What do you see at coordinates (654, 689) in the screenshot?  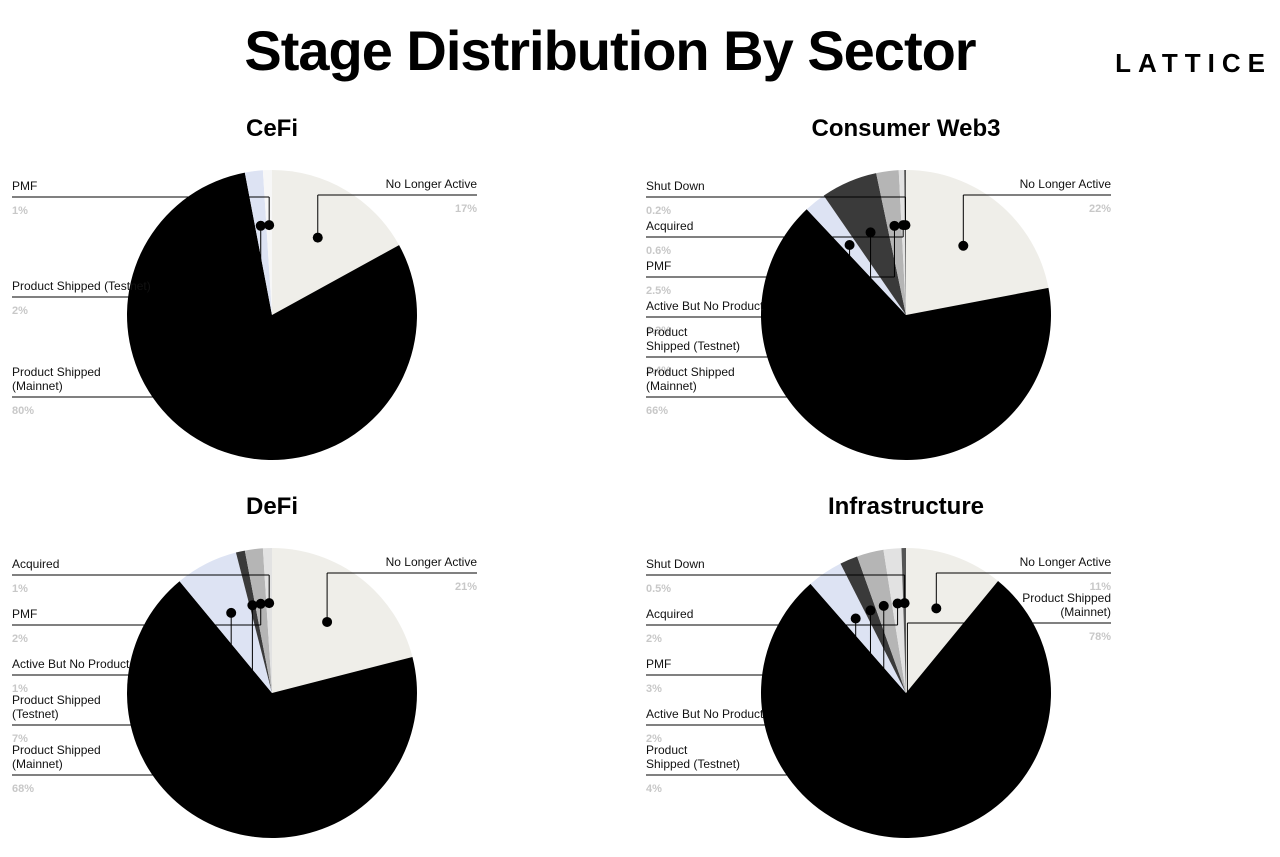 I see `slice-value-label: 3%` at bounding box center [654, 689].